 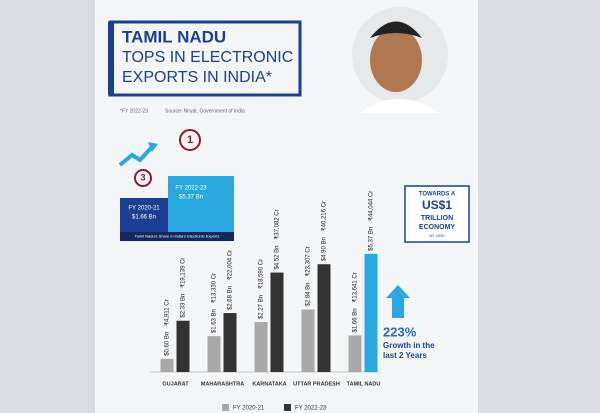 What do you see at coordinates (214, 288) in the screenshot?
I see `inr-value-label: ₹13,330 Cr` at bounding box center [214, 288].